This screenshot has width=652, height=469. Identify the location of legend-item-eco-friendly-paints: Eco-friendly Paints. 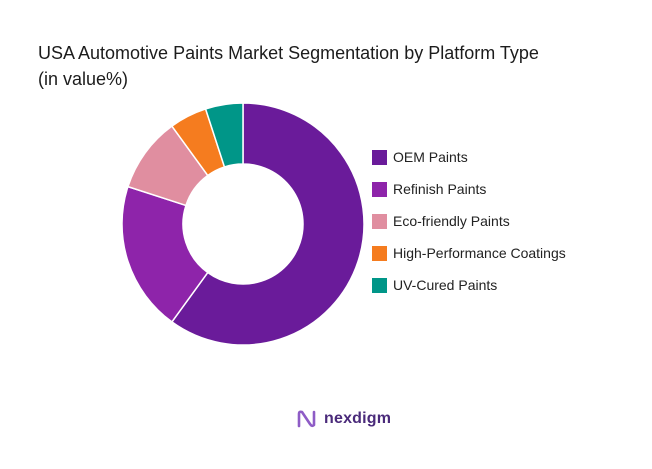
(469, 221).